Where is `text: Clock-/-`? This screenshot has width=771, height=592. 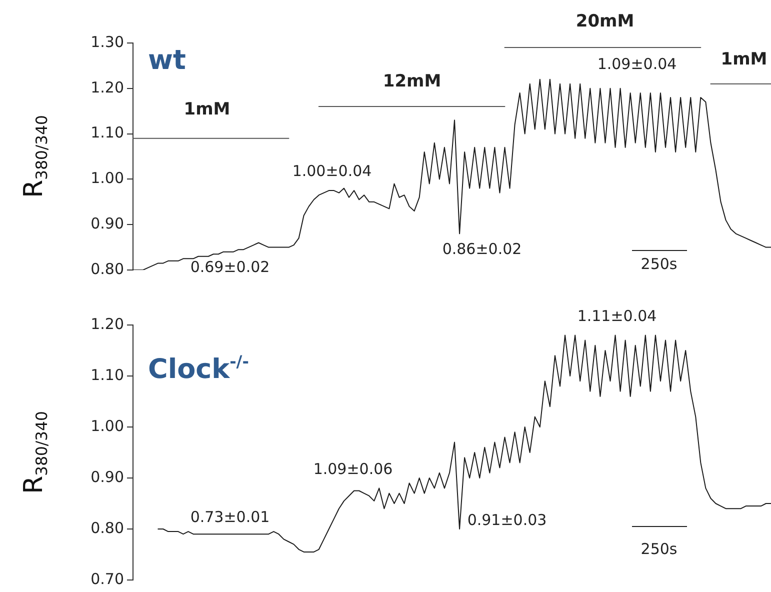 text: Clock-/- is located at coordinates (198, 368).